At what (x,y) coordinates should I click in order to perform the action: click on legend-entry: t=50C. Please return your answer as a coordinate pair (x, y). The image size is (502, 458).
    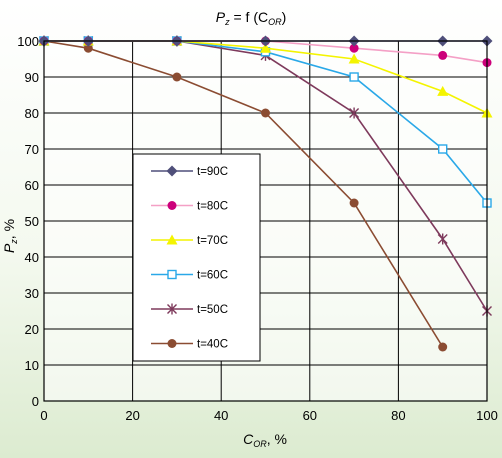
    Looking at the image, I should click on (189, 309).